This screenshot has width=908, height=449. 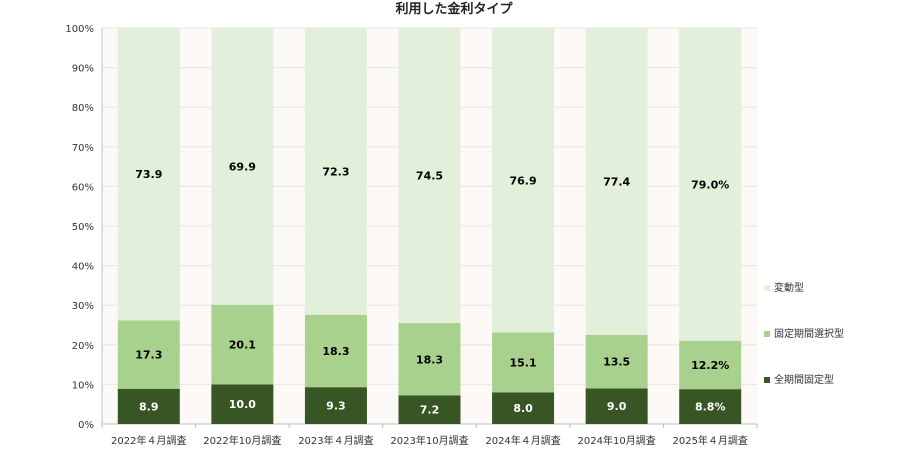 What do you see at coordinates (83, 385) in the screenshot?
I see `y-tick-label: 10%` at bounding box center [83, 385].